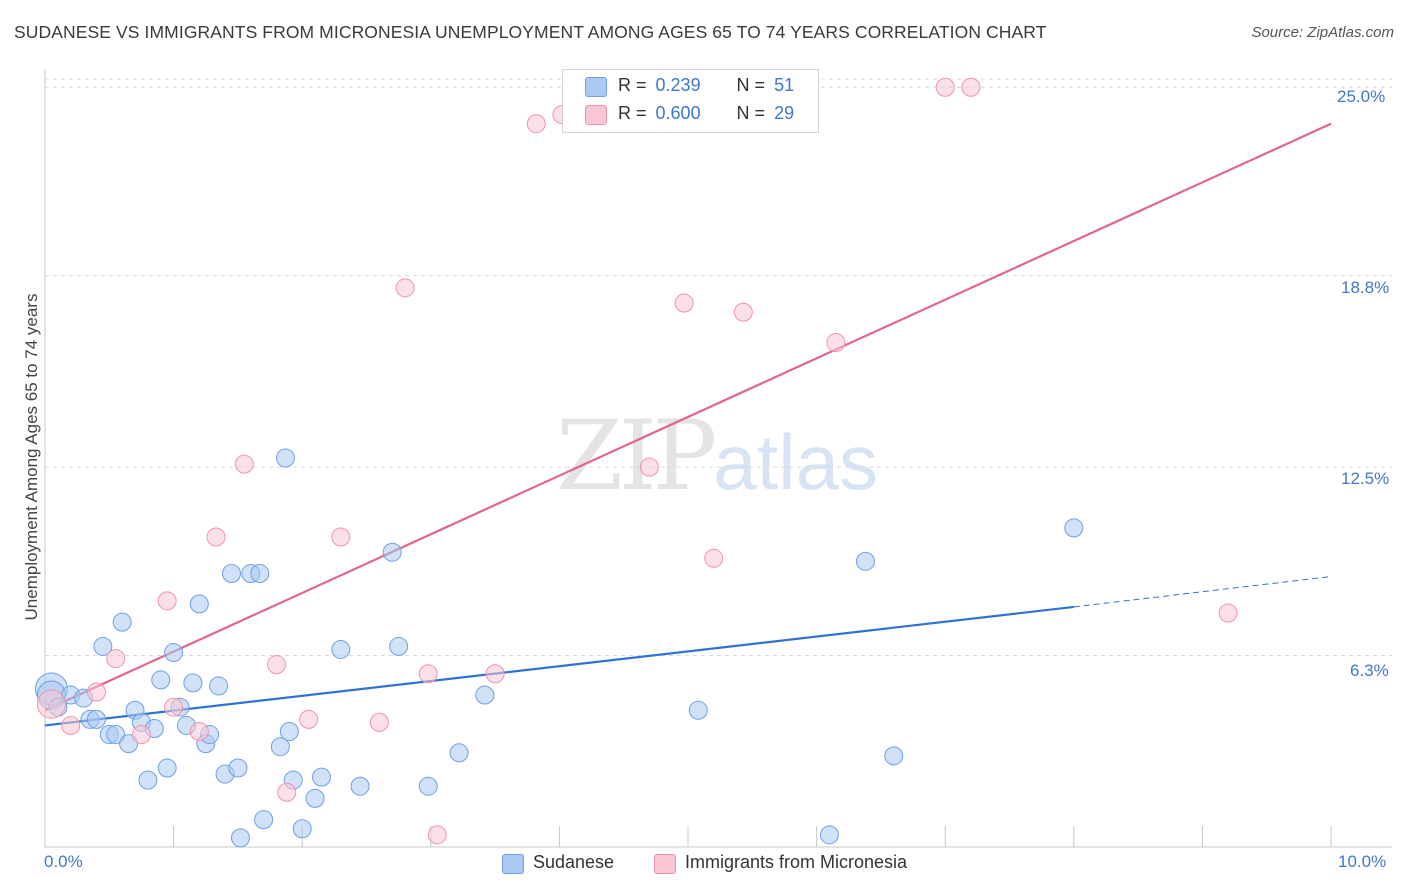 The width and height of the screenshot is (1406, 892). I want to click on legend-swatch-micronesia, so click(596, 115).